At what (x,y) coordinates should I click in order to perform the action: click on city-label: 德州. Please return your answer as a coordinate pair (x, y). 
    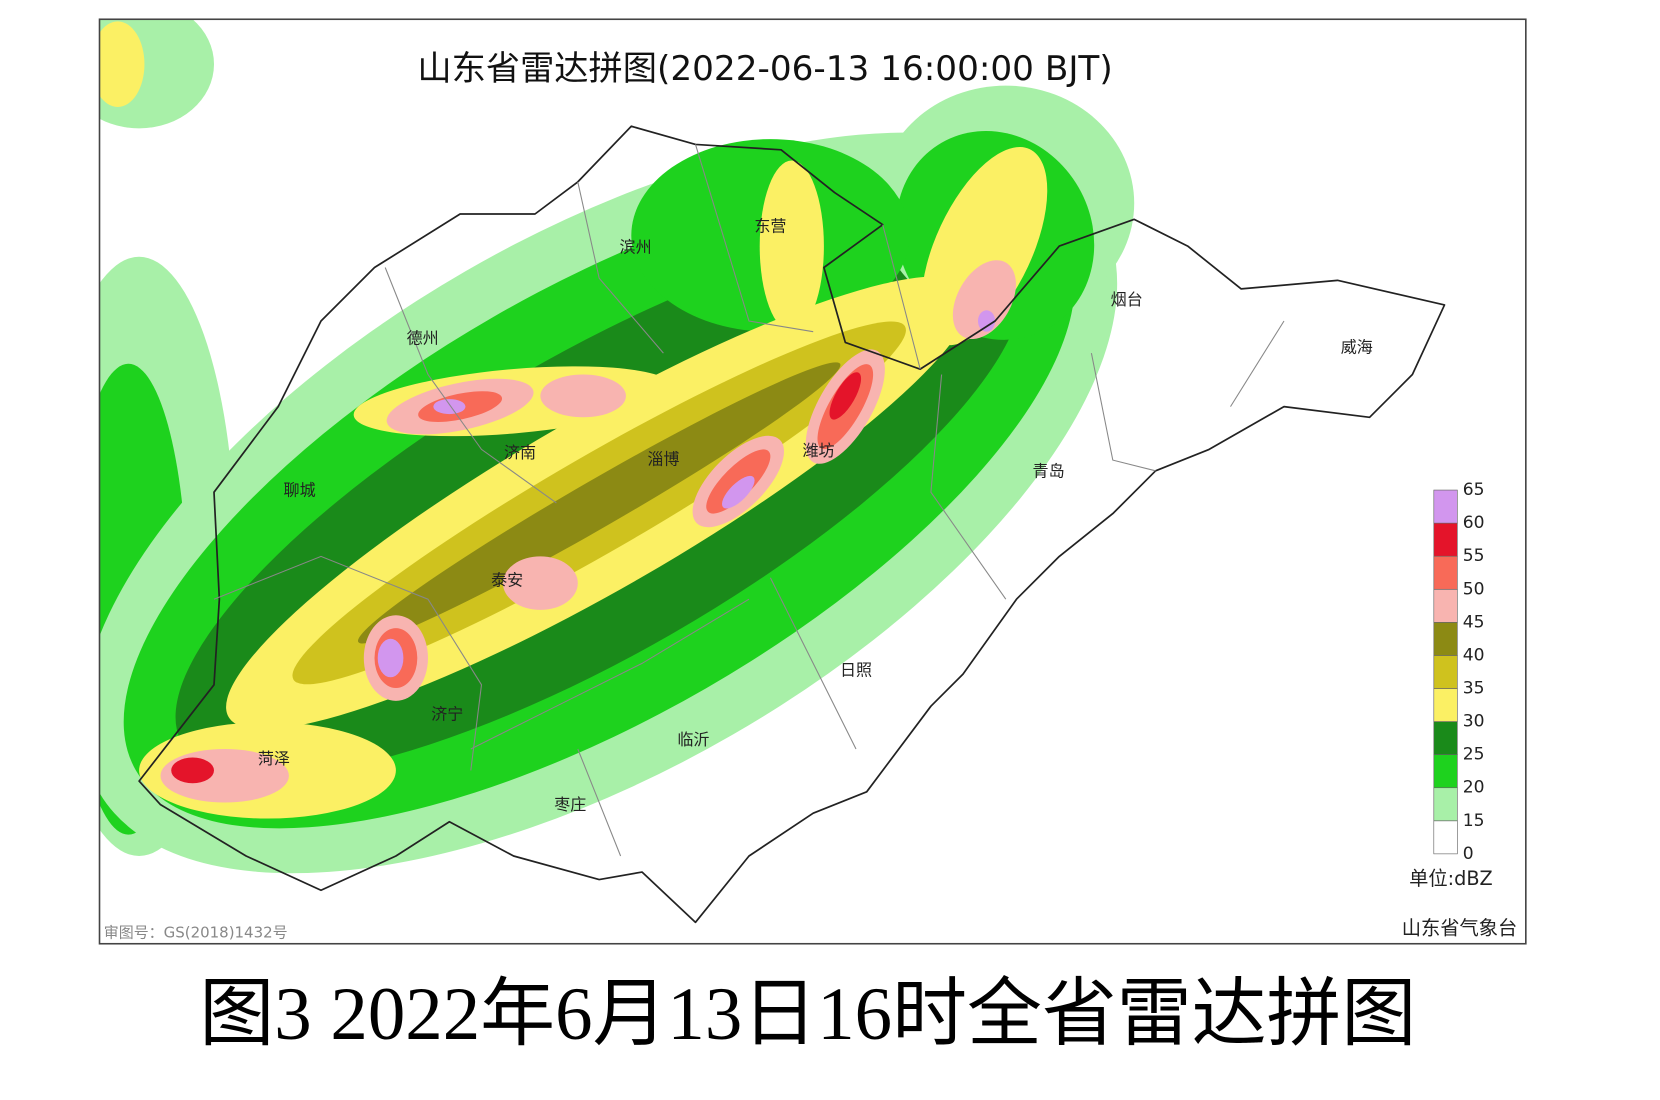
    Looking at the image, I should click on (423, 338).